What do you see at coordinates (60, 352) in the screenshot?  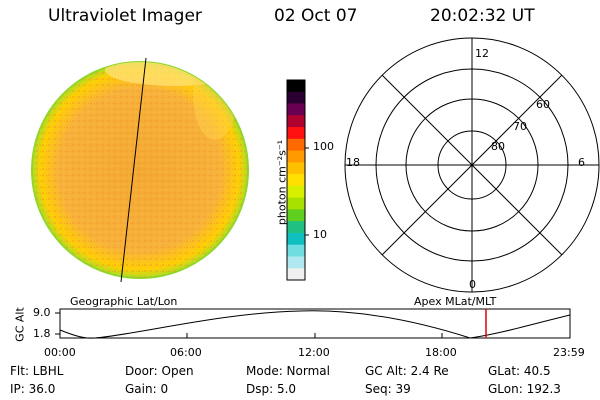 I see `x-tick-0000: 00:00` at bounding box center [60, 352].